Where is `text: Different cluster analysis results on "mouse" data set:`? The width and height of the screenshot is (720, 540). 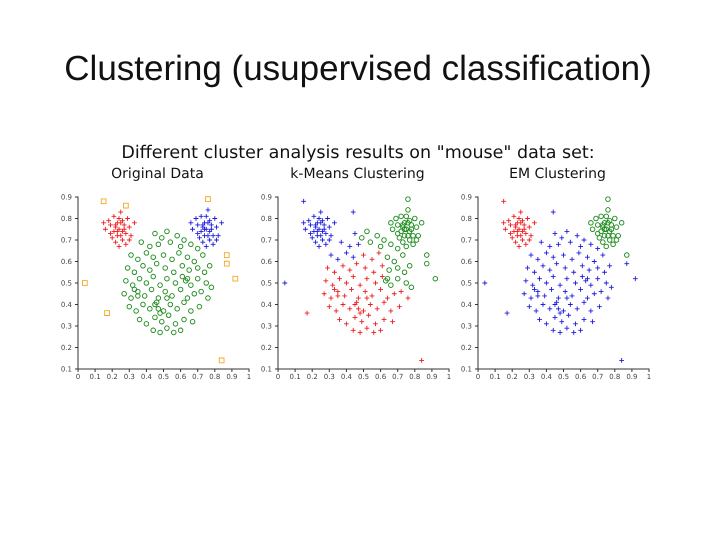
text: Different cluster analysis results on "mouse" data set: is located at coordinates (358, 153).